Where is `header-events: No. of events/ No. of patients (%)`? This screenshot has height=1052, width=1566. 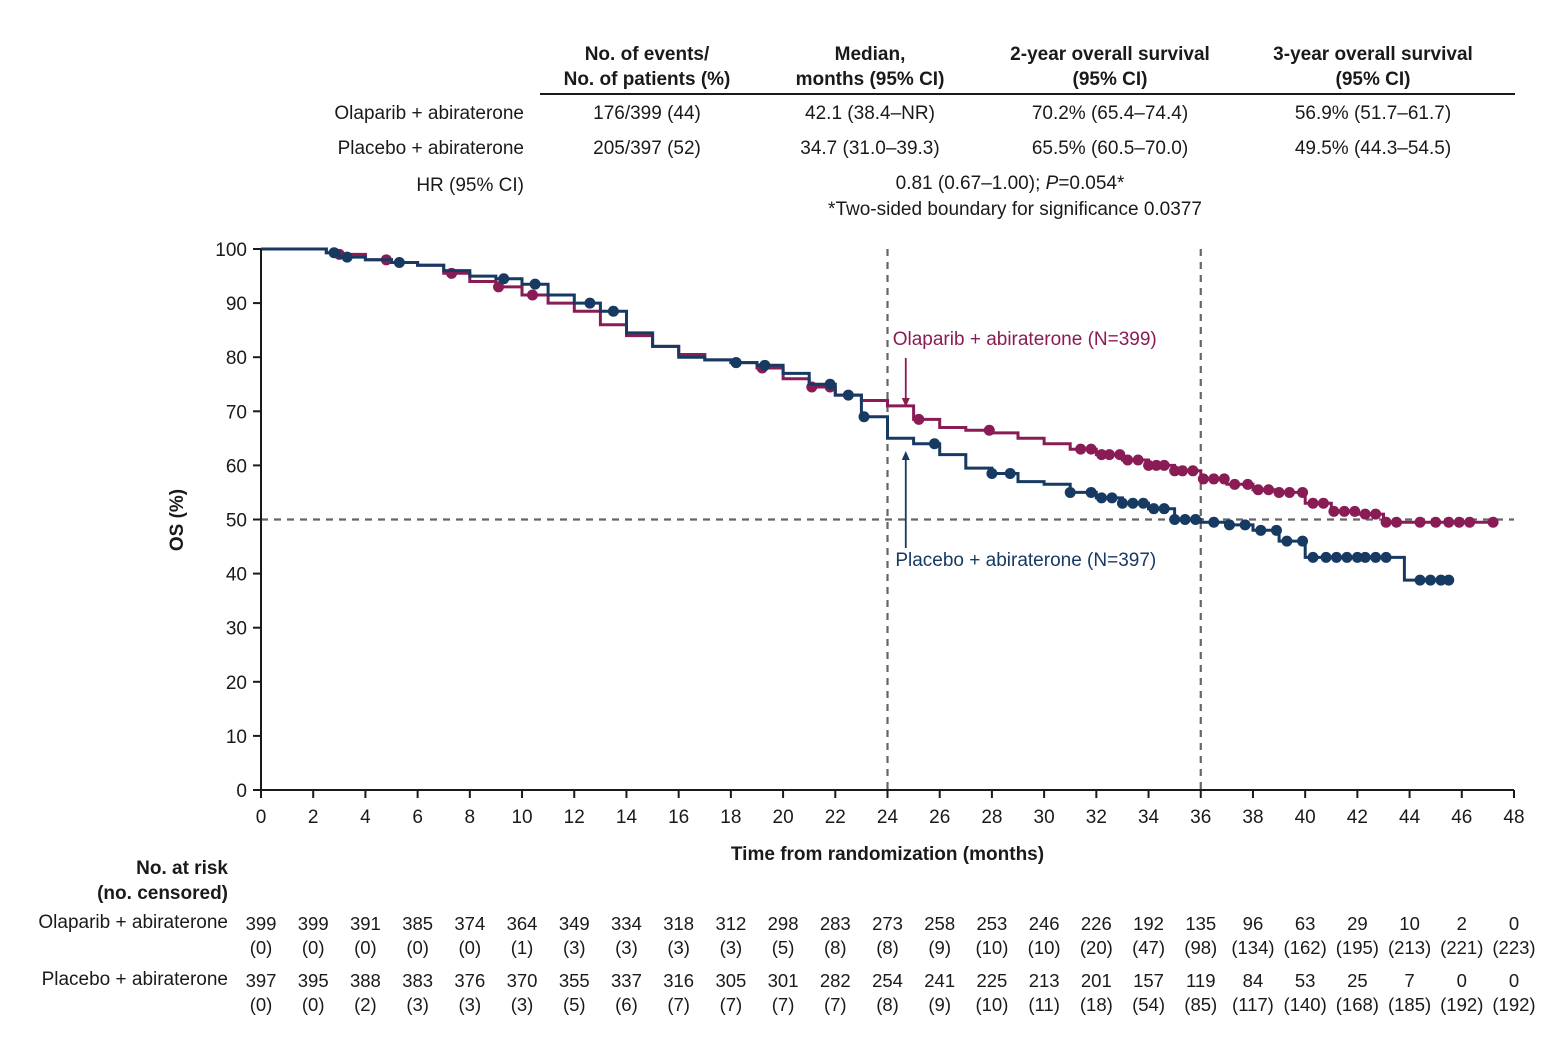
header-events: No. of events/ No. of patients (%) is located at coordinates (647, 67).